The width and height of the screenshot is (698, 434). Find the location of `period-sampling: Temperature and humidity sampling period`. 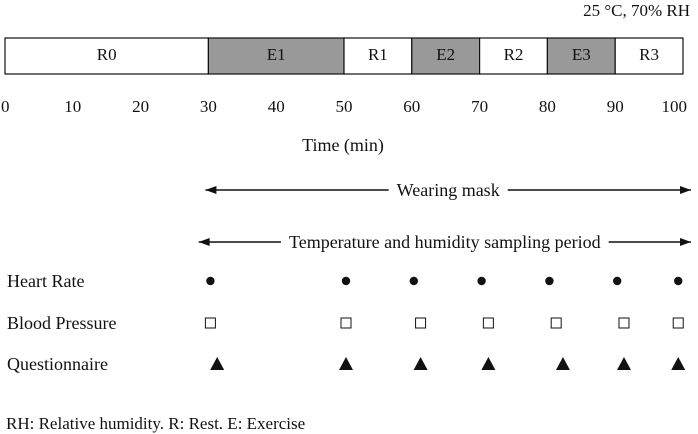

period-sampling: Temperature and humidity sampling period is located at coordinates (444, 242).